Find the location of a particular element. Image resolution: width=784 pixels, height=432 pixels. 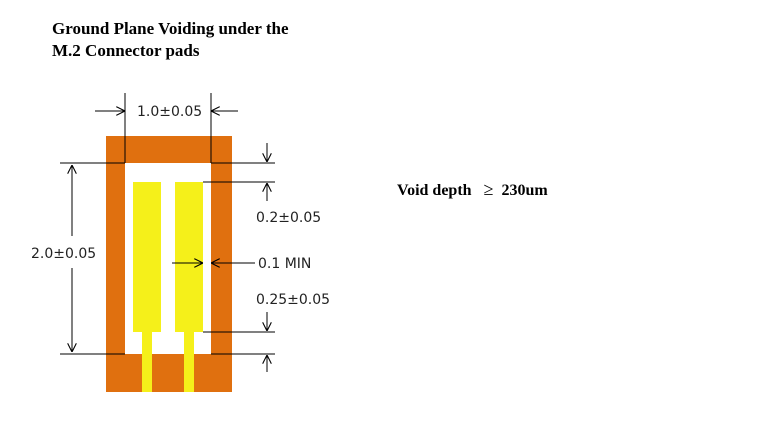

pad-trace-right is located at coordinates (189, 362).